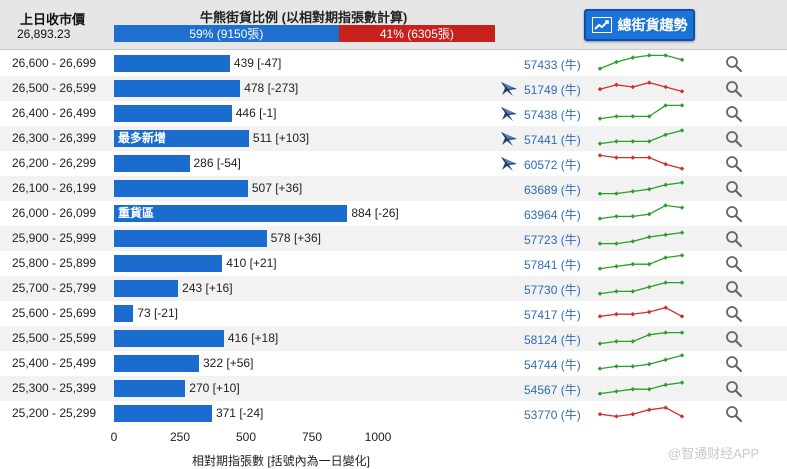 The image size is (787, 469). What do you see at coordinates (393, 238) in the screenshot?
I see `table-row: 25,900 - 25,999 578 [+36] 57723 (牛)` at bounding box center [393, 238].